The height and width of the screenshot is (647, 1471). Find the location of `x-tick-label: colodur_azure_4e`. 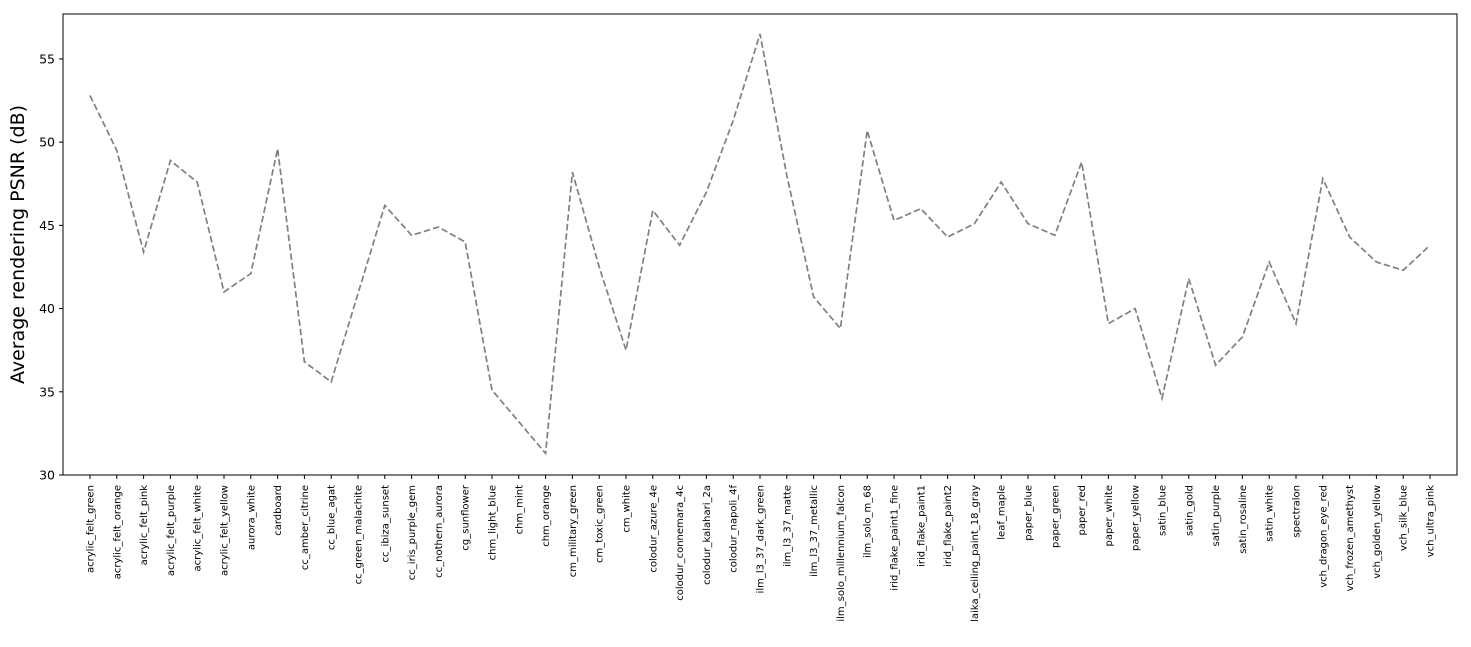

x-tick-label: colodur_azure_4e is located at coordinates (653, 529).